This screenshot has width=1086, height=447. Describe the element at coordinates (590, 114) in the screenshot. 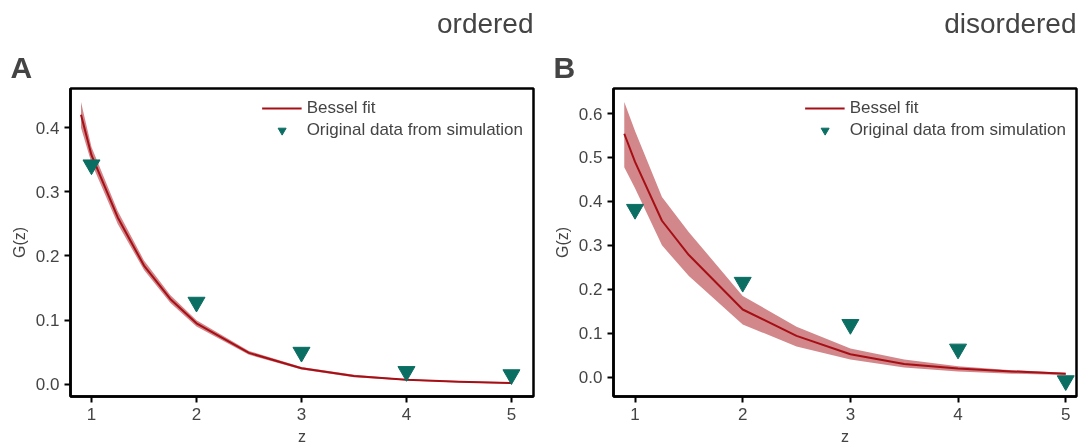

I see `y-tick-label: 0.6` at that location.